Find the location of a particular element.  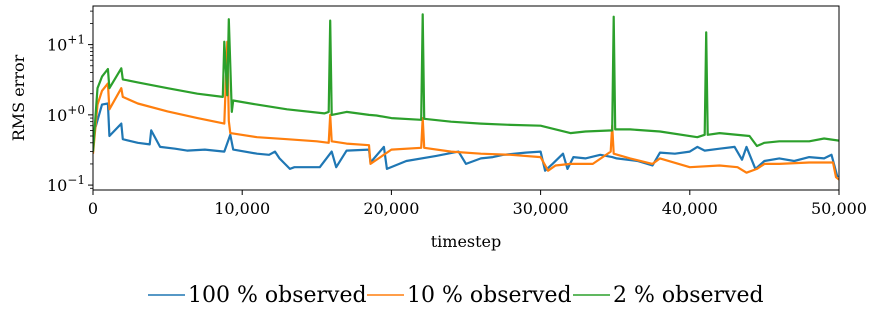

y-axis-title: RMS error is located at coordinates (18, 97).